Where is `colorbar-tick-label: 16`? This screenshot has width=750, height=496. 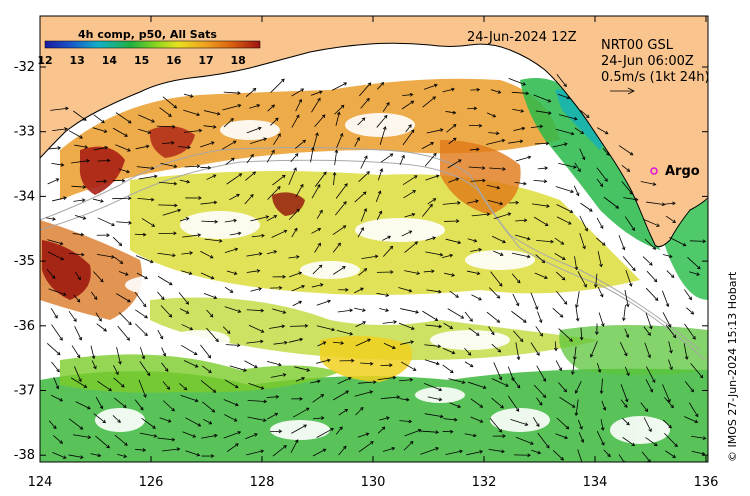 colorbar-tick-label: 16 is located at coordinates (174, 60).